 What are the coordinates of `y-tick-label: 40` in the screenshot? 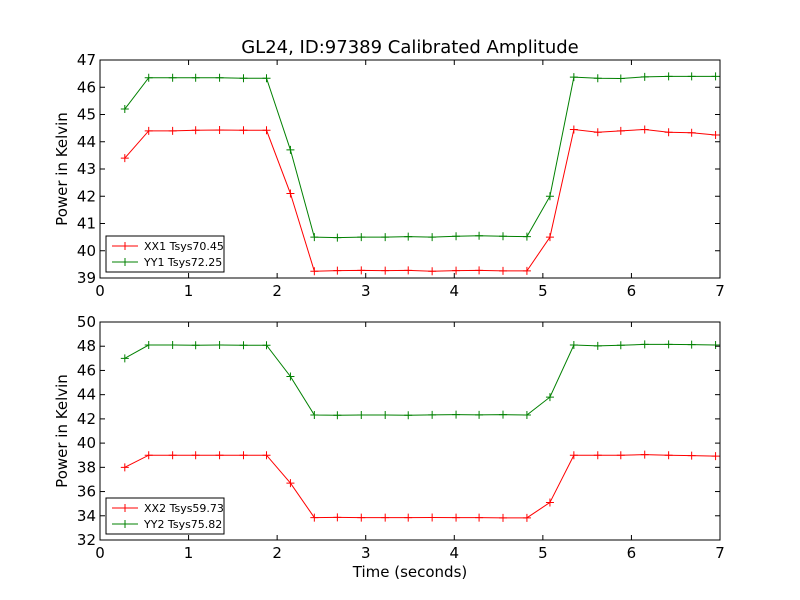 It's located at (86, 251).